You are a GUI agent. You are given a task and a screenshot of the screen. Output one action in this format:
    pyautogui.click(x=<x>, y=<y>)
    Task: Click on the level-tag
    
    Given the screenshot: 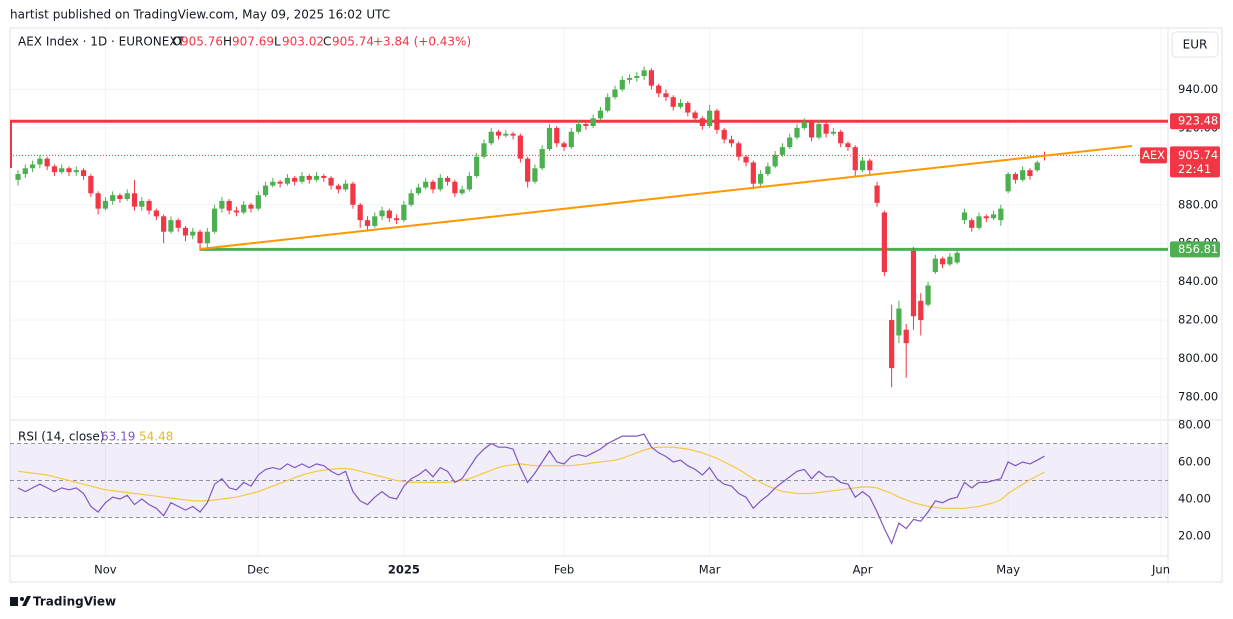 What is the action you would take?
    pyautogui.click(x=1195, y=121)
    